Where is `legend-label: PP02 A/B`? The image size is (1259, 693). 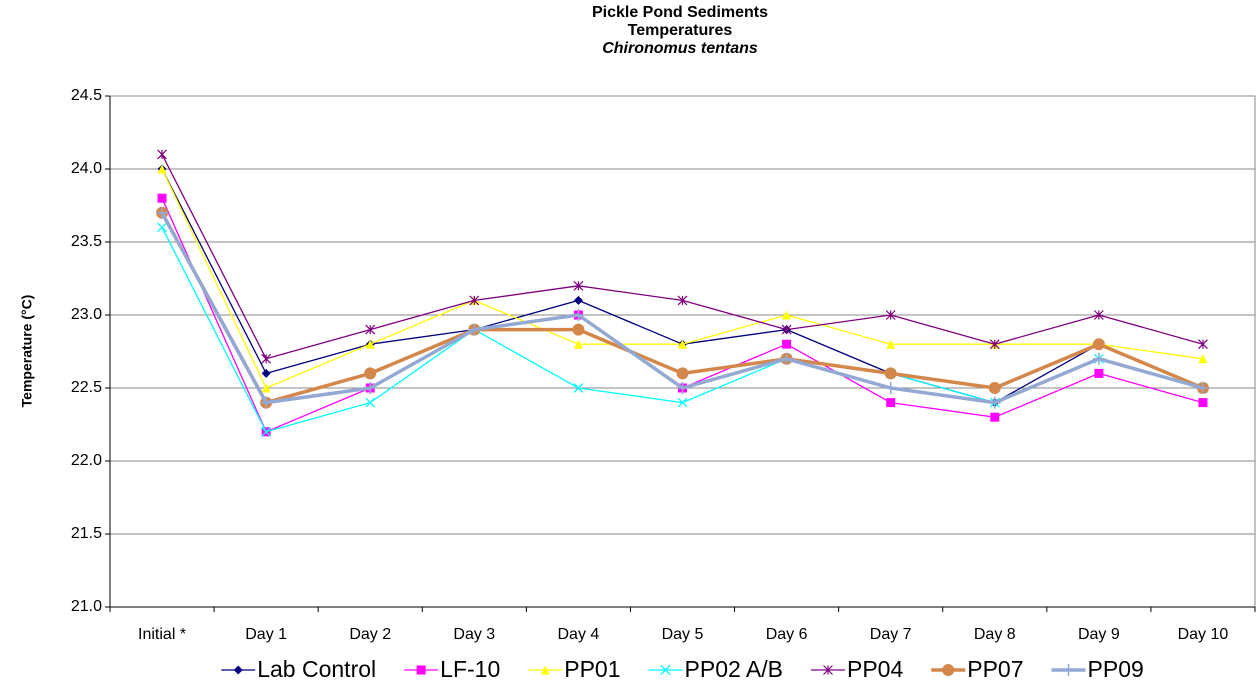 legend-label: PP02 A/B is located at coordinates (734, 669).